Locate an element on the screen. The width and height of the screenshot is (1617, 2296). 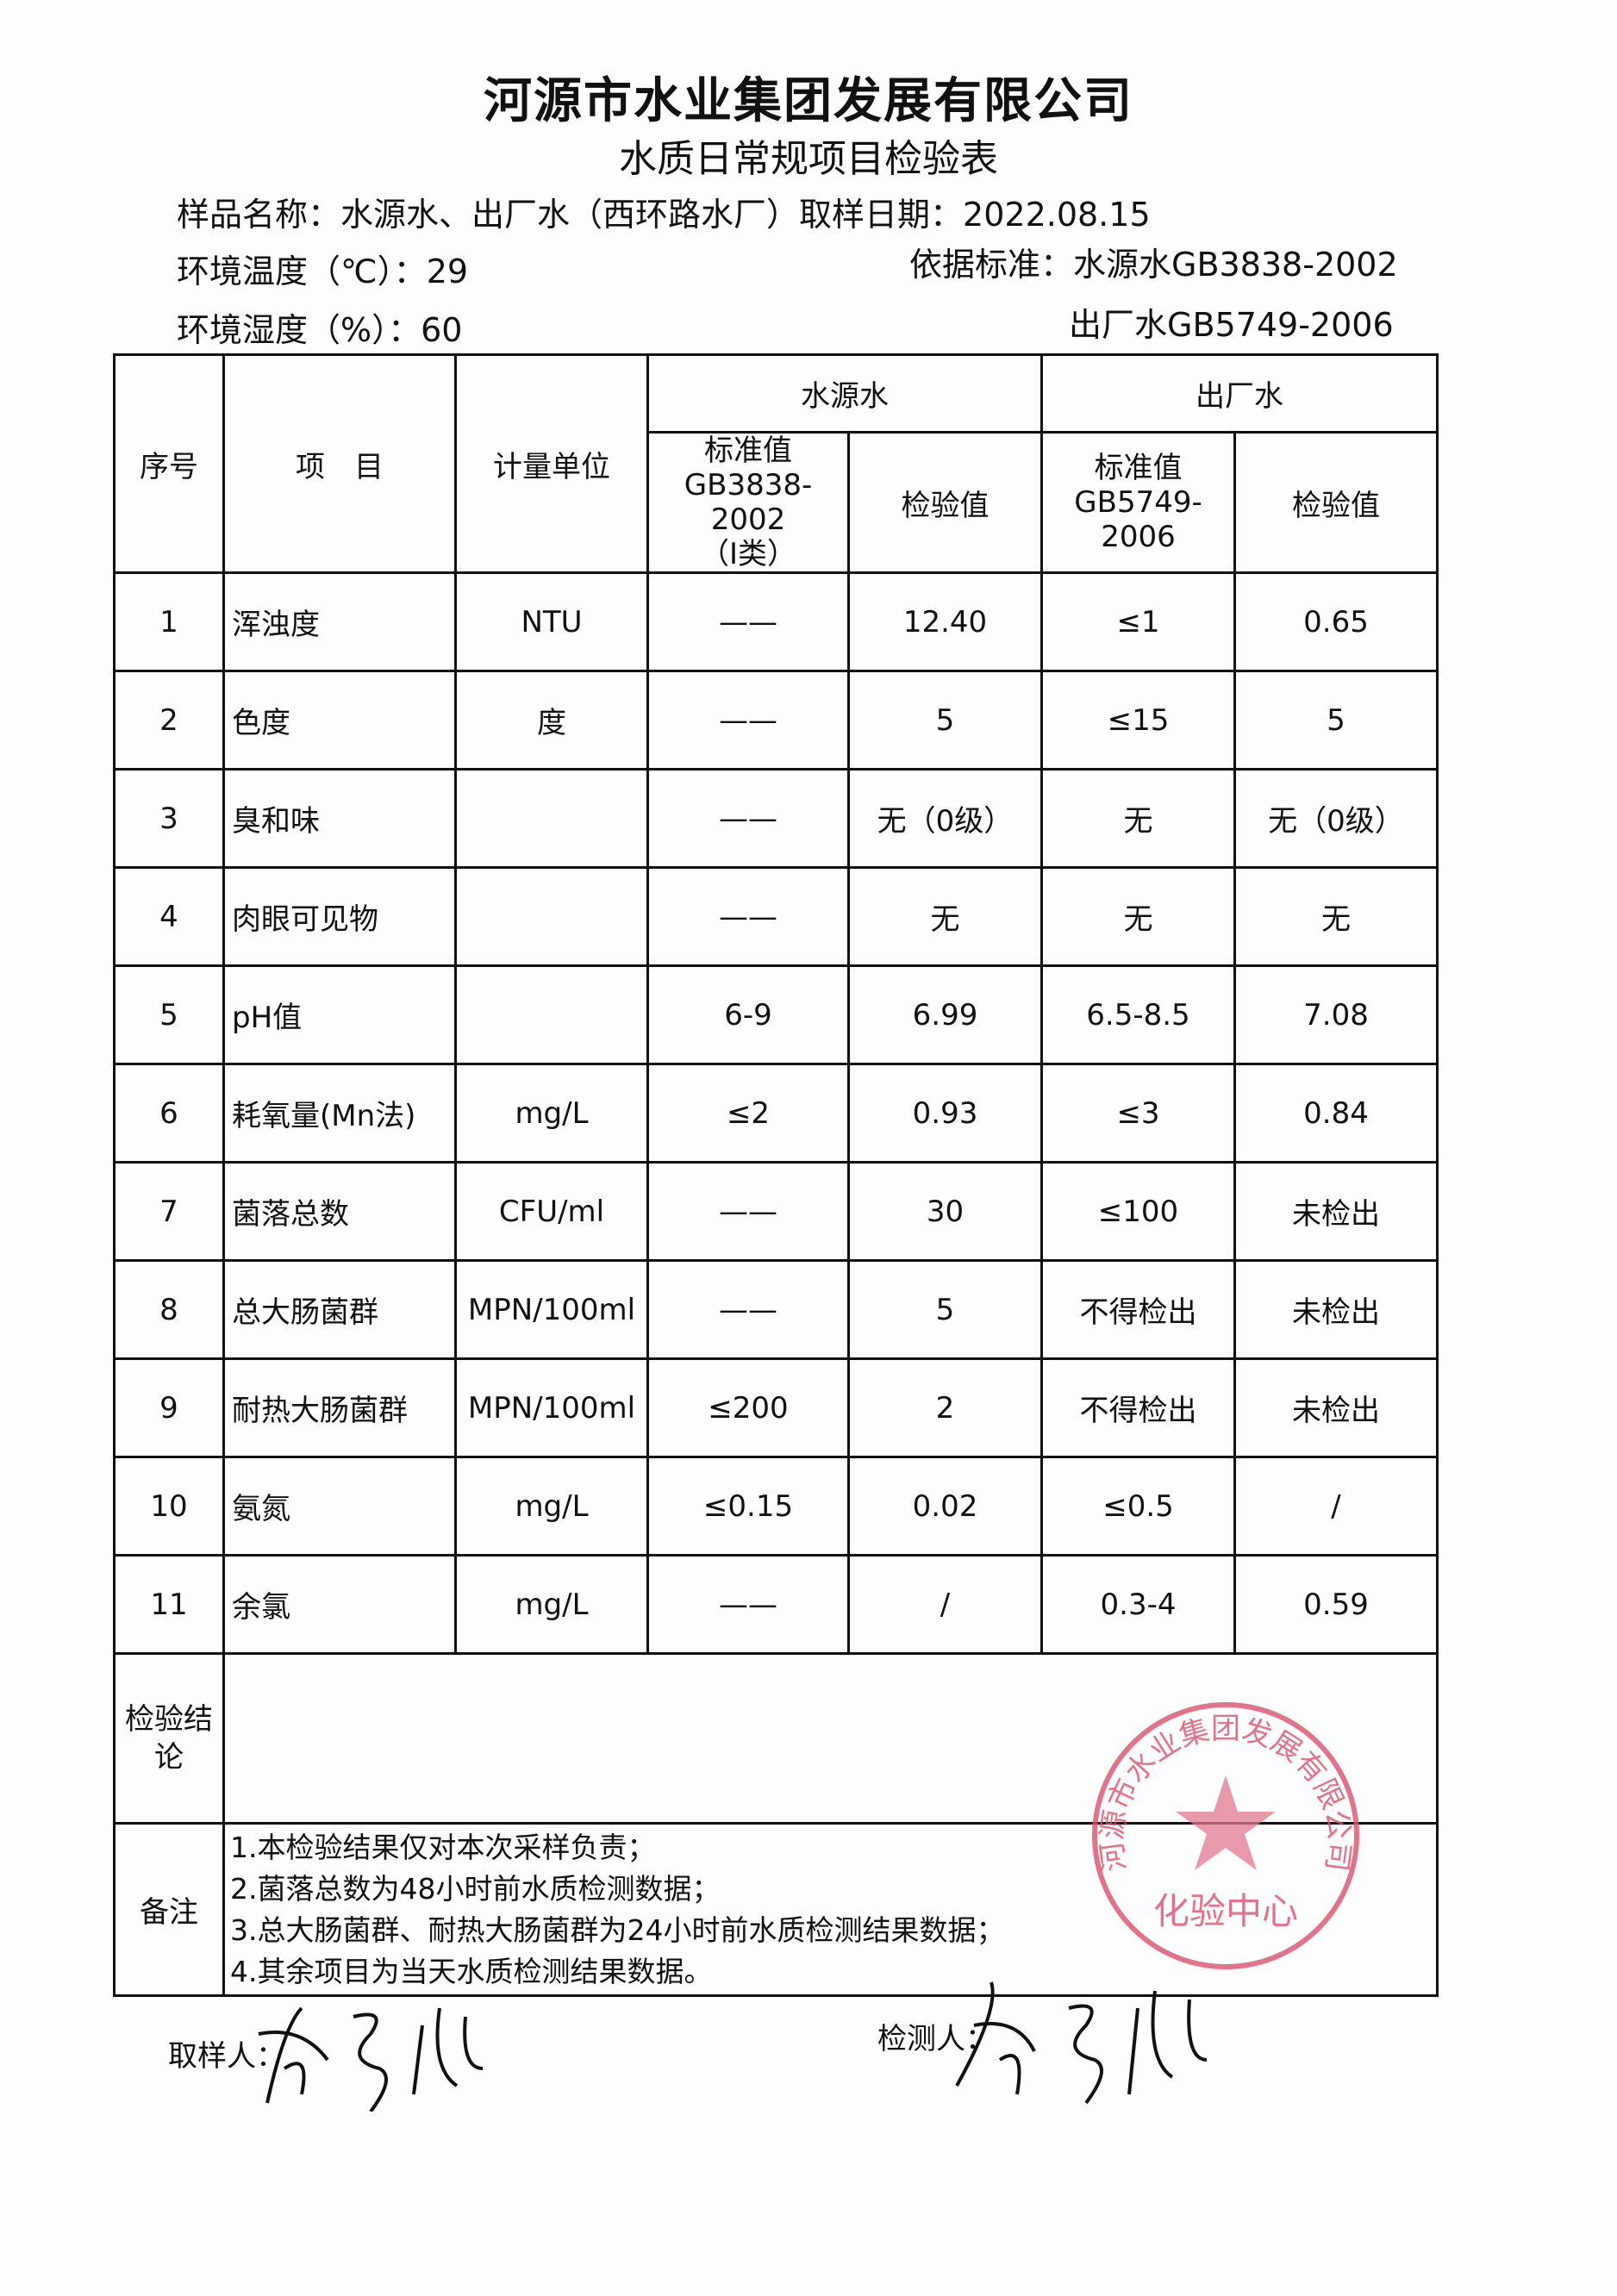
note-item: 4.其余项目为当天水质检测结果数据。 is located at coordinates (471, 1971).